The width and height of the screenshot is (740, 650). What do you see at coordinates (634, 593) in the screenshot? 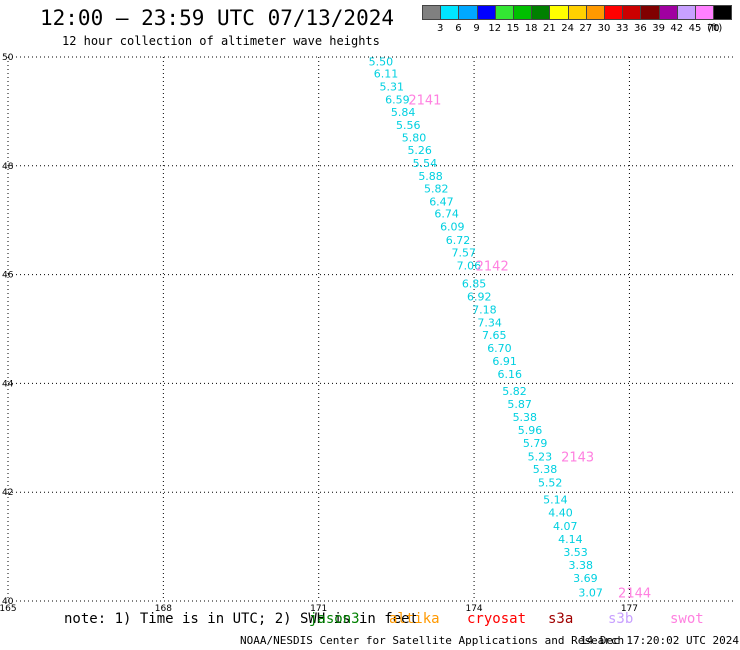
I see `orbit-number-label: 2144` at bounding box center [634, 593].